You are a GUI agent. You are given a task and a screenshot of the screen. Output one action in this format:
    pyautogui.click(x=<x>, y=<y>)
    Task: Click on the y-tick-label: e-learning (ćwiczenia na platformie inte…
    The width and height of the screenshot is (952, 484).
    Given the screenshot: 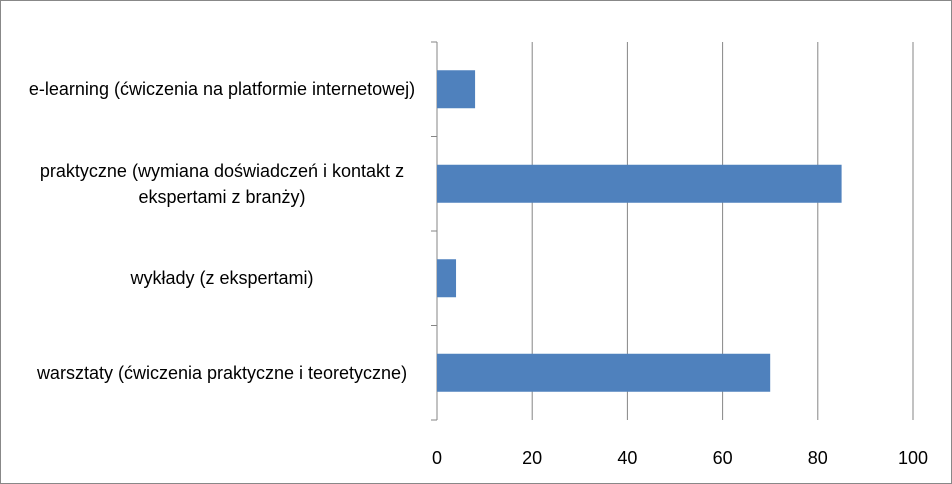 What is the action you would take?
    pyautogui.click(x=222, y=89)
    